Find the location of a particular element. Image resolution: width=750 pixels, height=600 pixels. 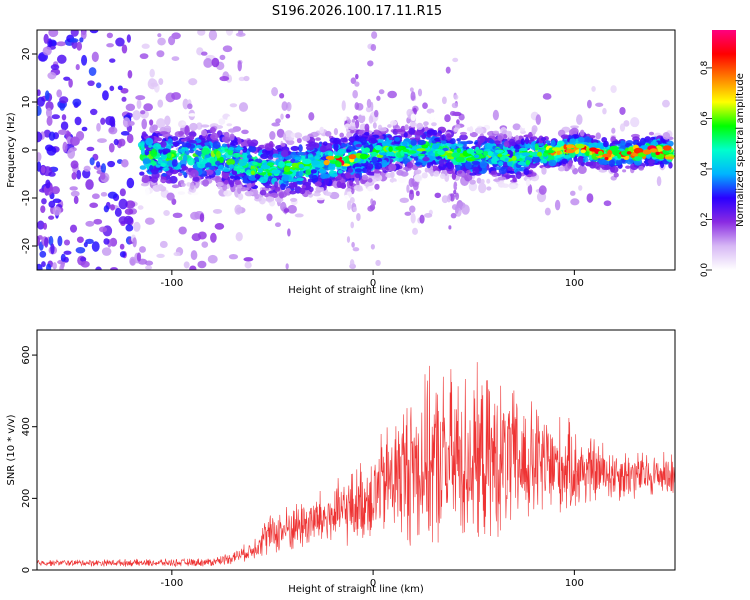

colorbar-tick-label: 0.0 is located at coordinates (705, 270).